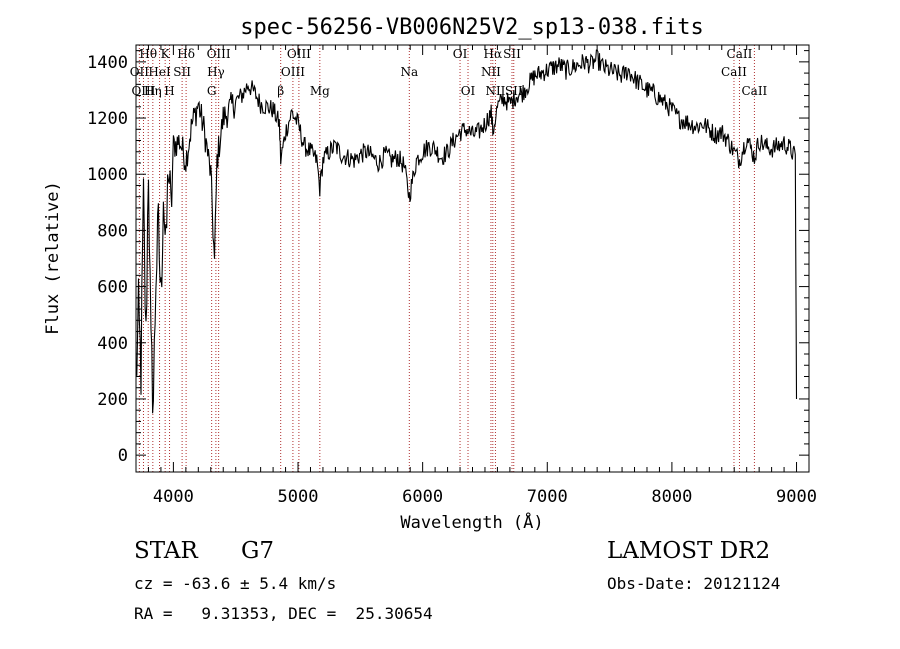 The height and width of the screenshot is (649, 900). I want to click on marker-label-26: CaII, so click(754, 91).